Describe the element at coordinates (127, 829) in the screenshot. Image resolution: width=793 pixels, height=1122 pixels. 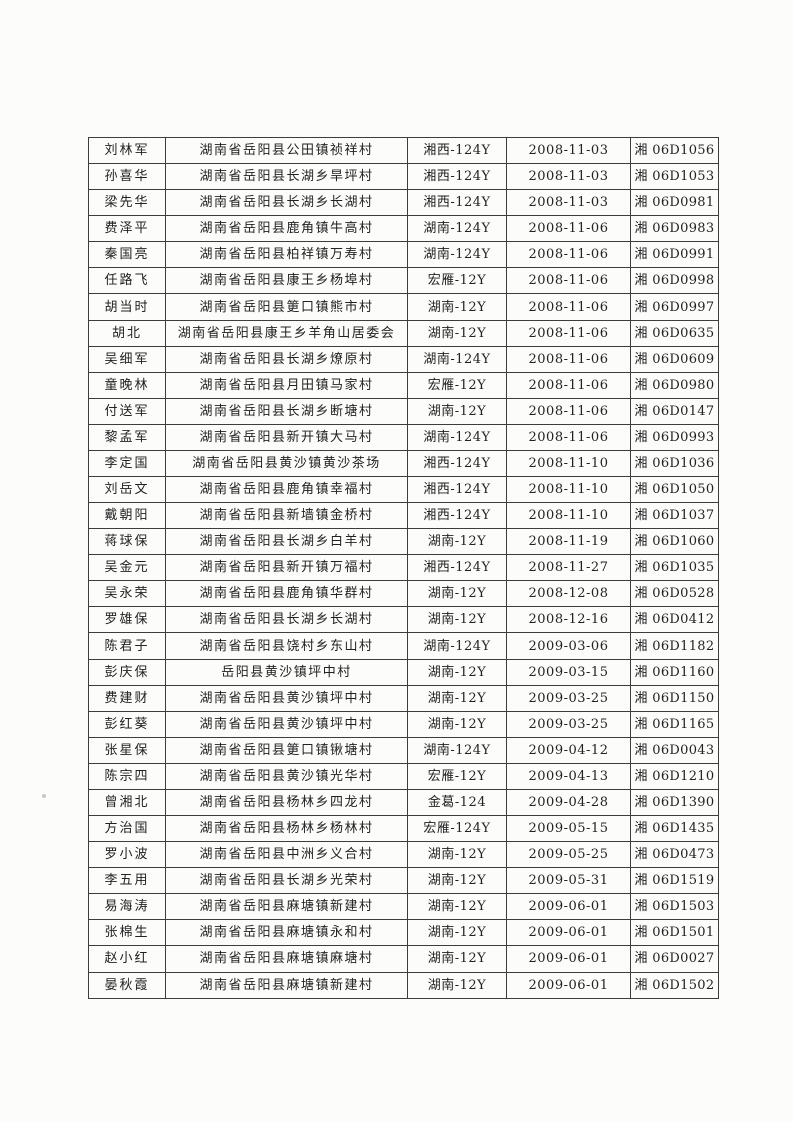
I see `cell-name: 方治国` at that location.